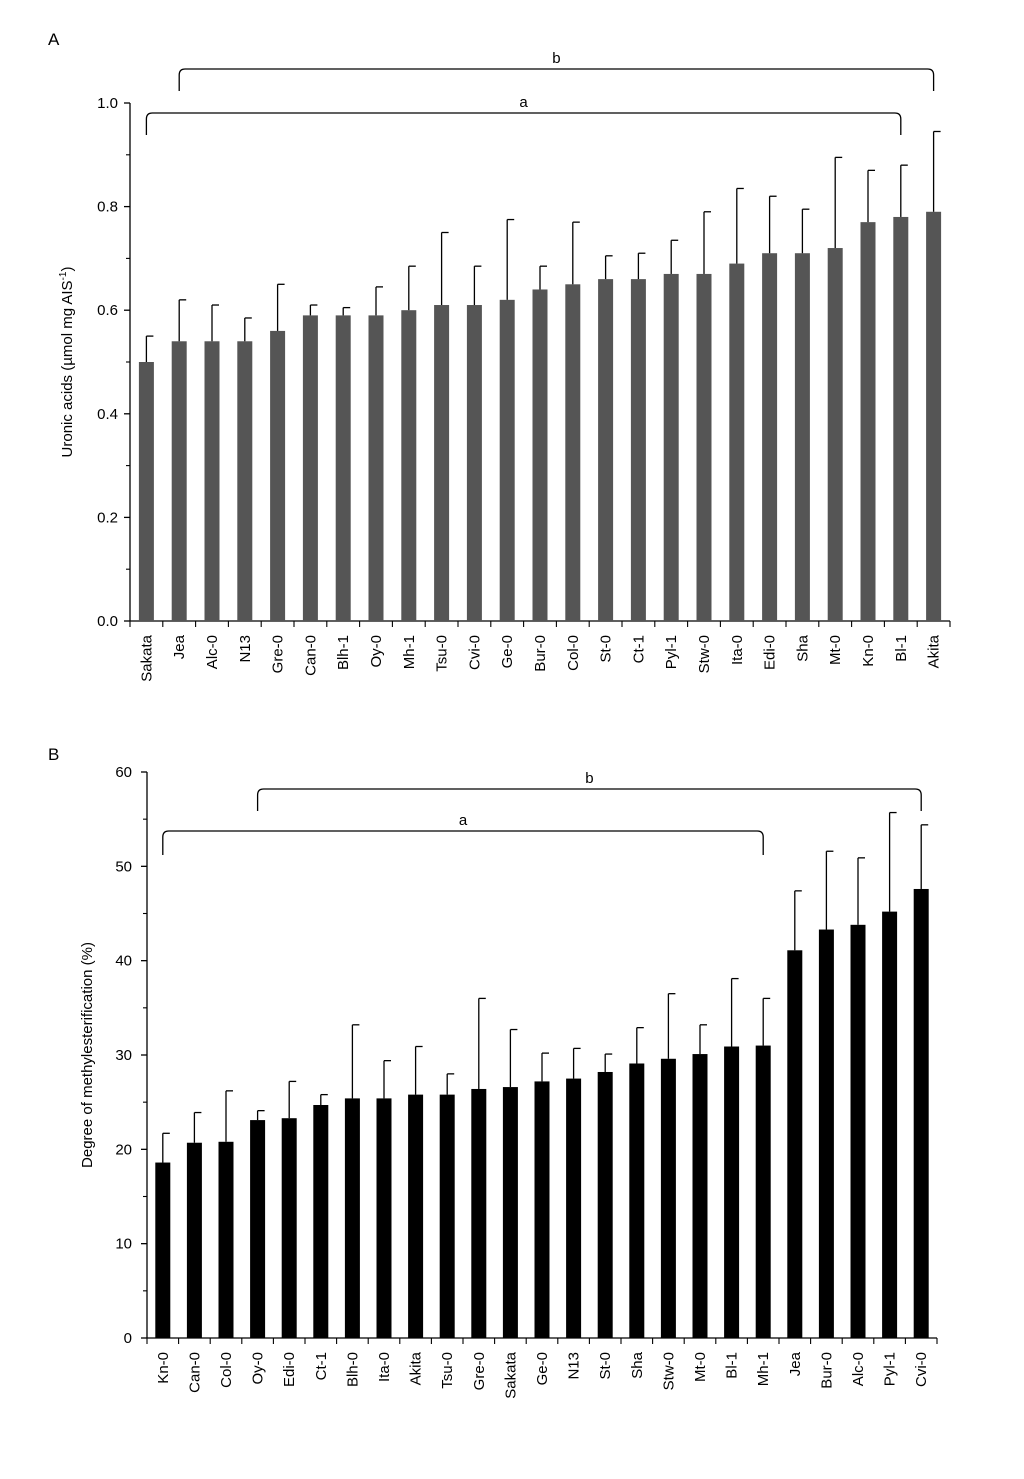  What do you see at coordinates (53, 754) in the screenshot?
I see `panel-b-label: B` at bounding box center [53, 754].